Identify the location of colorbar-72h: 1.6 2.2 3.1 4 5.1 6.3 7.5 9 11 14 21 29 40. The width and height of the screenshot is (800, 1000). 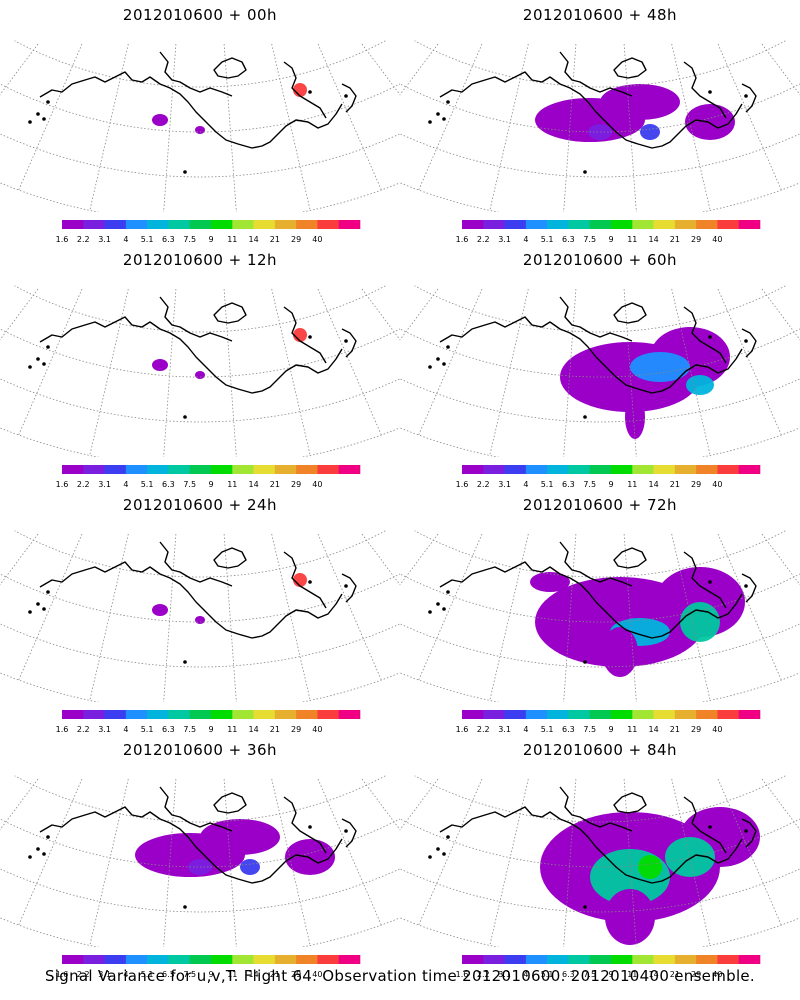
(608, 722).